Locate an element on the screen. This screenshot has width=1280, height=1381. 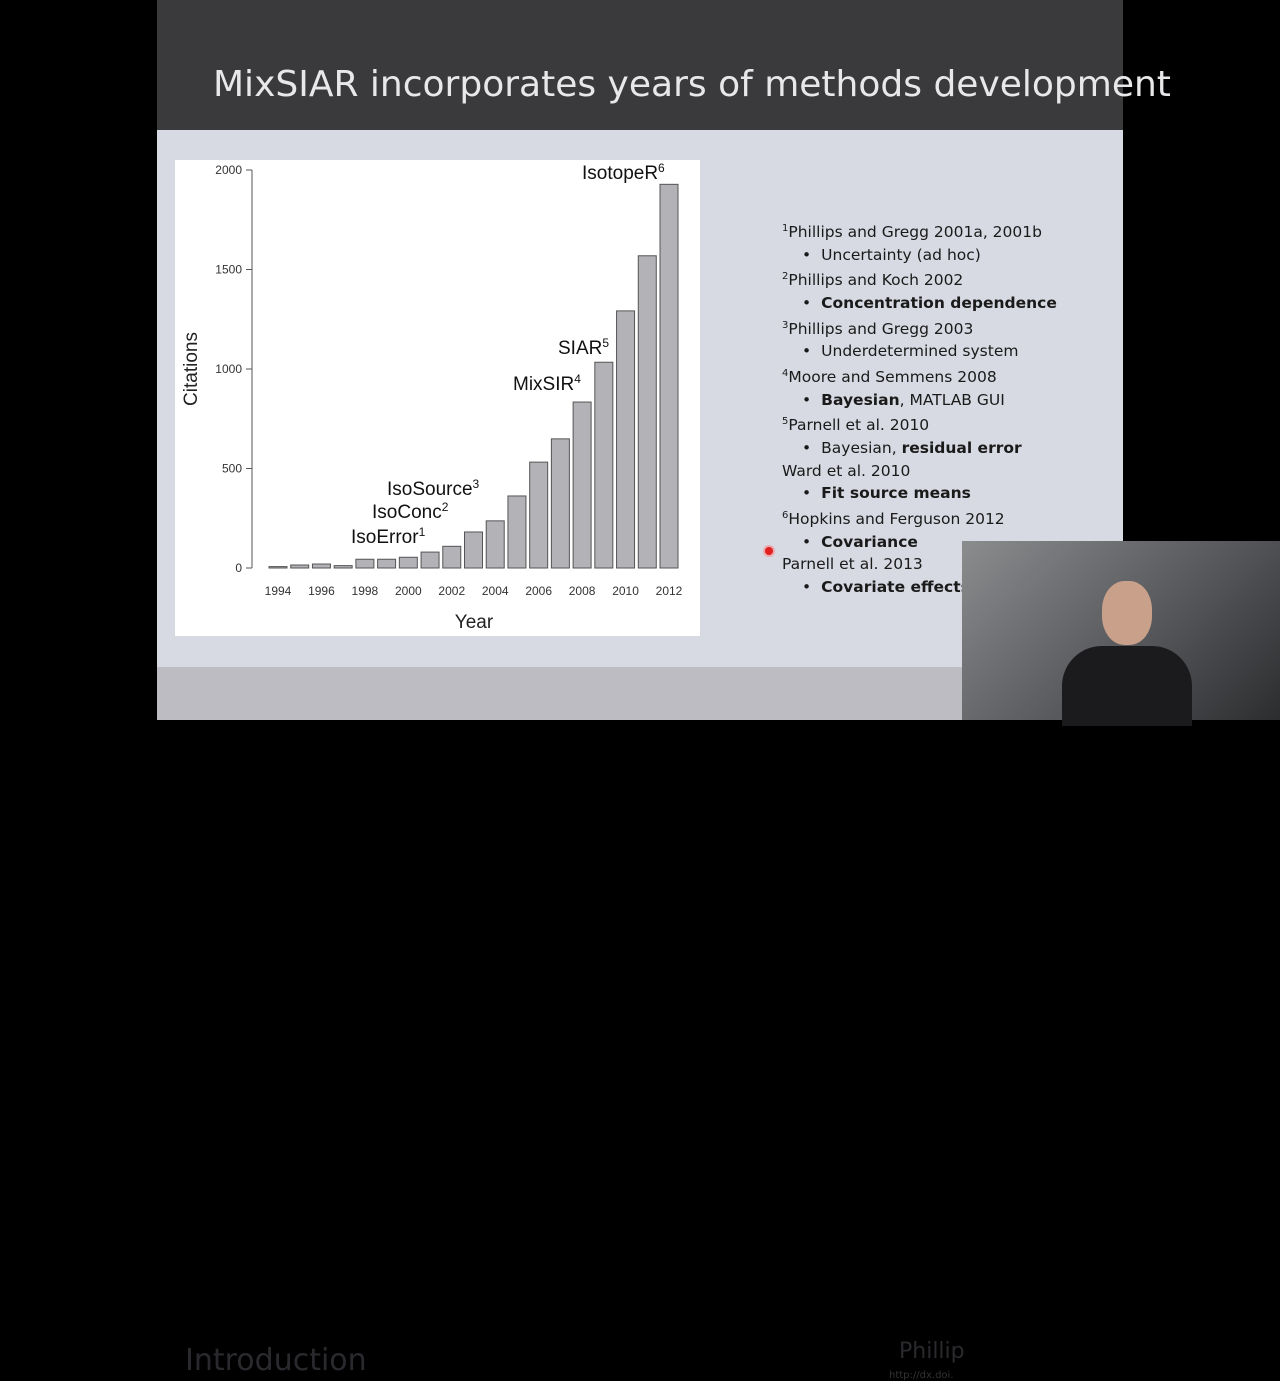
annotation-label: MixSIR4 is located at coordinates (547, 383).